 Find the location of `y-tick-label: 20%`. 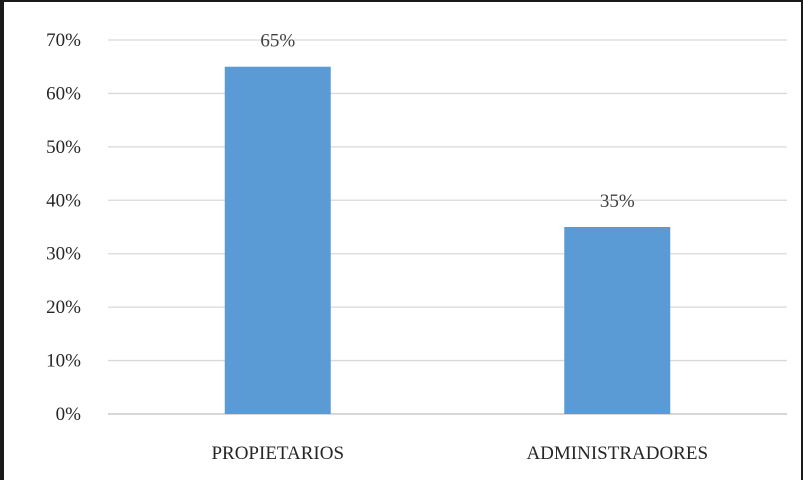

y-tick-label: 20% is located at coordinates (63, 307).